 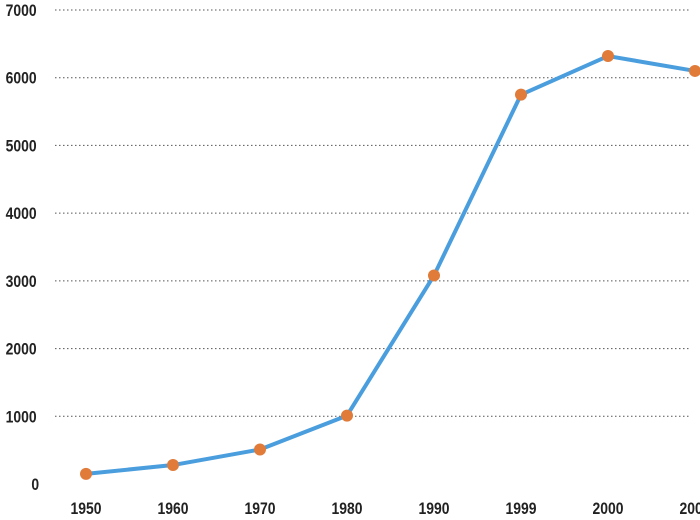 I want to click on y-tick-label-5000: 5000, so click(x=21, y=146).